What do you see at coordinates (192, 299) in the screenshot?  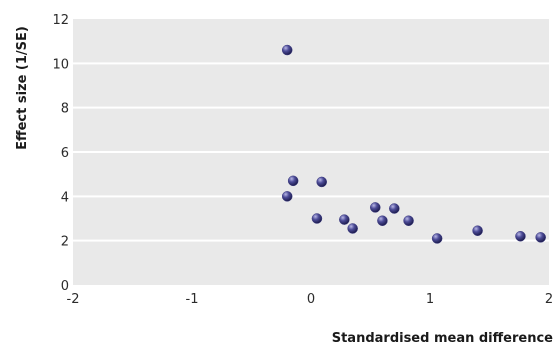 I see `x-tick-label: -1` at bounding box center [192, 299].